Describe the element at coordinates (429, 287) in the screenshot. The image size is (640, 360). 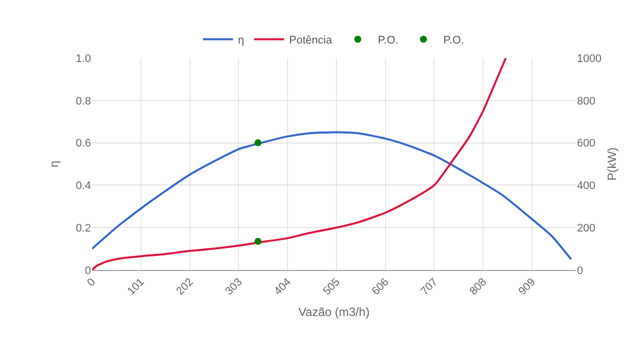
I see `x-tick-label: 707` at that location.